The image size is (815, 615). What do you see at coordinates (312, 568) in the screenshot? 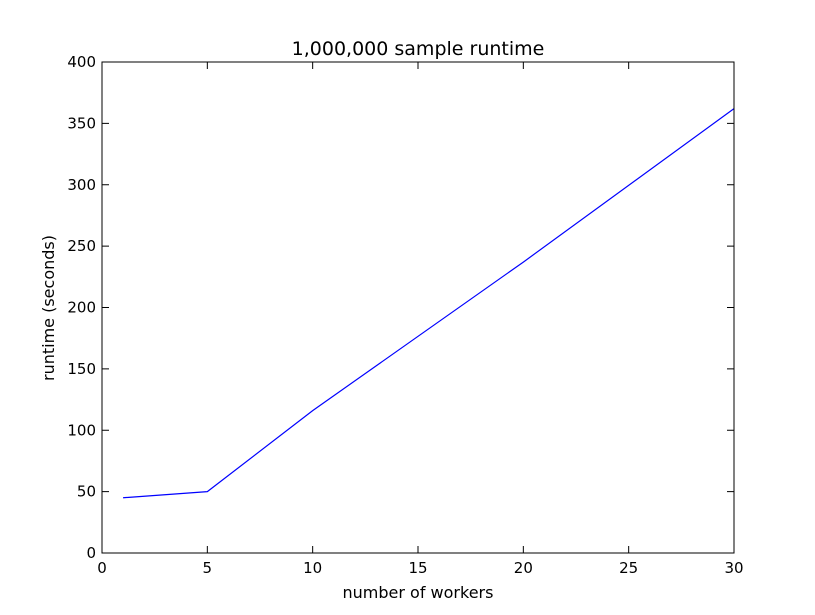
I see `x-tick-label: 10` at bounding box center [312, 568].